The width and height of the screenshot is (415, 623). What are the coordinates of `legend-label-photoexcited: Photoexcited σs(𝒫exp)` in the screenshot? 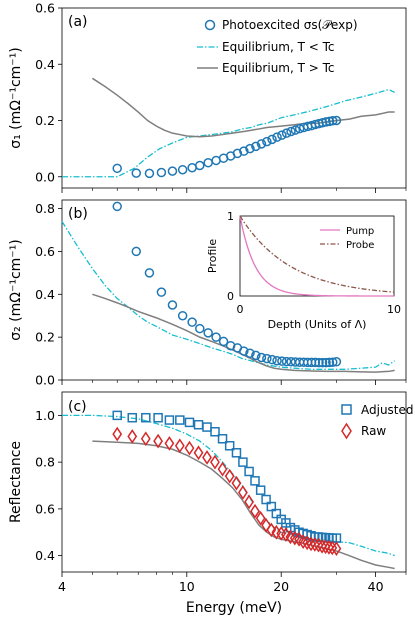 It's located at (290, 25).